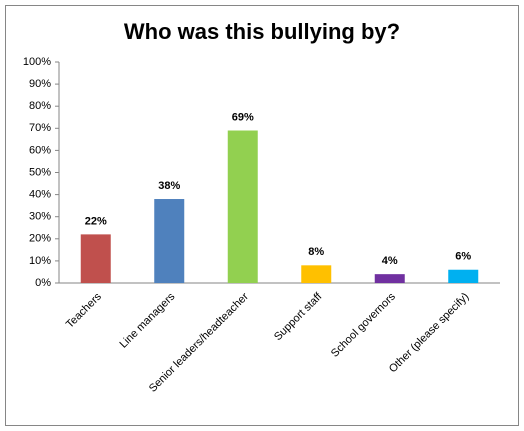 Image resolution: width=524 pixels, height=431 pixels. I want to click on y-tick-label: 30%, so click(40, 217).